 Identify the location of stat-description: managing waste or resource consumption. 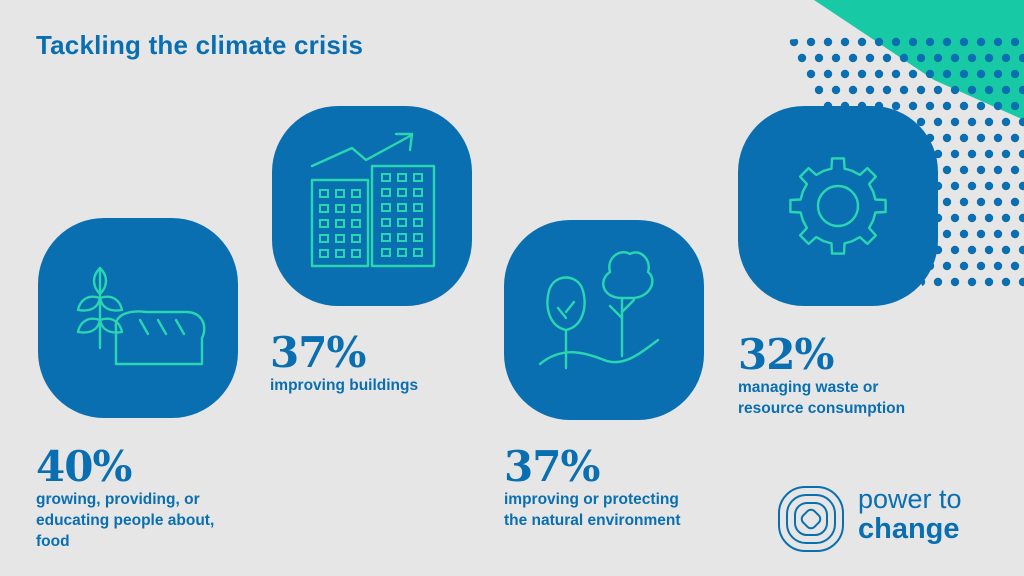
(822, 398).